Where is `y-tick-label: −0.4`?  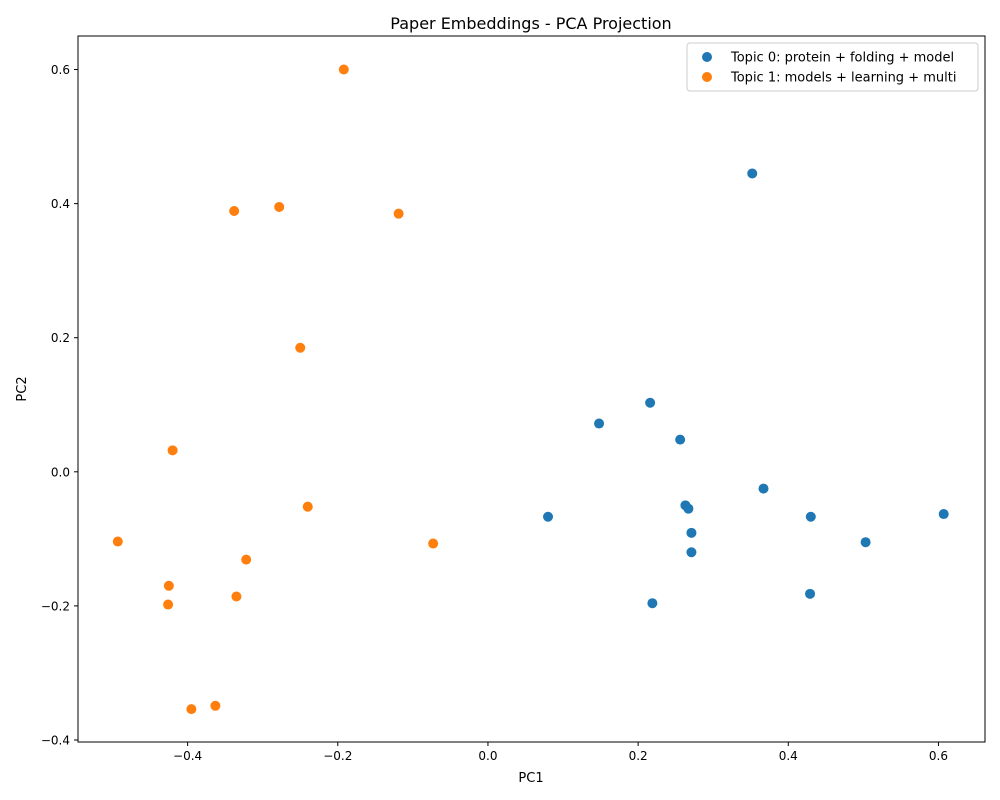
y-tick-label: −0.4 is located at coordinates (55, 740).